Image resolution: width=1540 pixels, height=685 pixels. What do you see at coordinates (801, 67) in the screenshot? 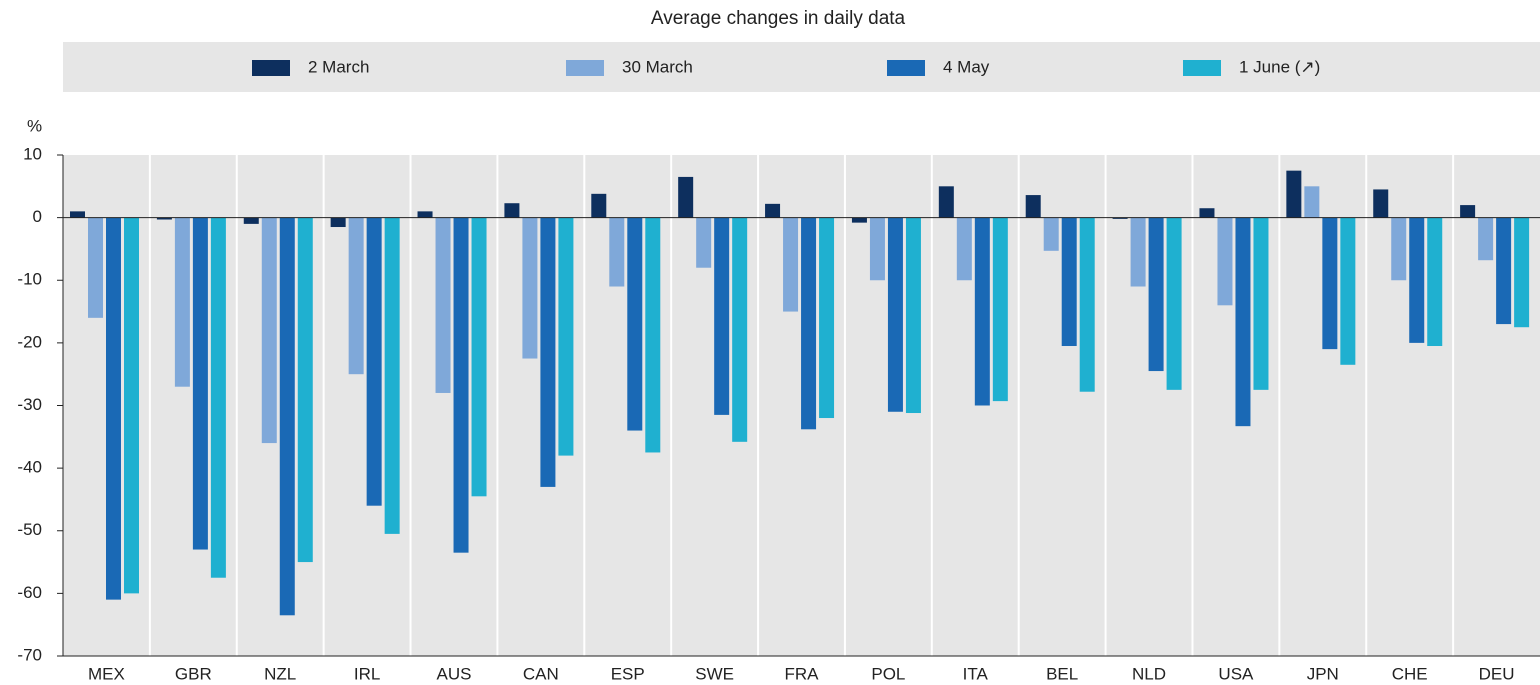
I see `legend-background` at bounding box center [801, 67].